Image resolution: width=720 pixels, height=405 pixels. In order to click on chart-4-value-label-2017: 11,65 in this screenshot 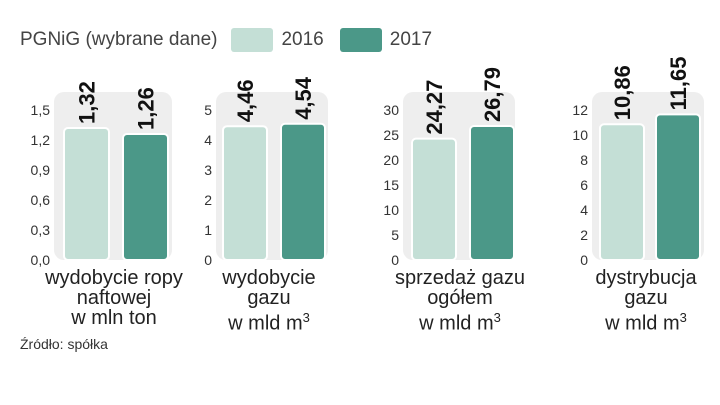, I will do `click(678, 84)`.